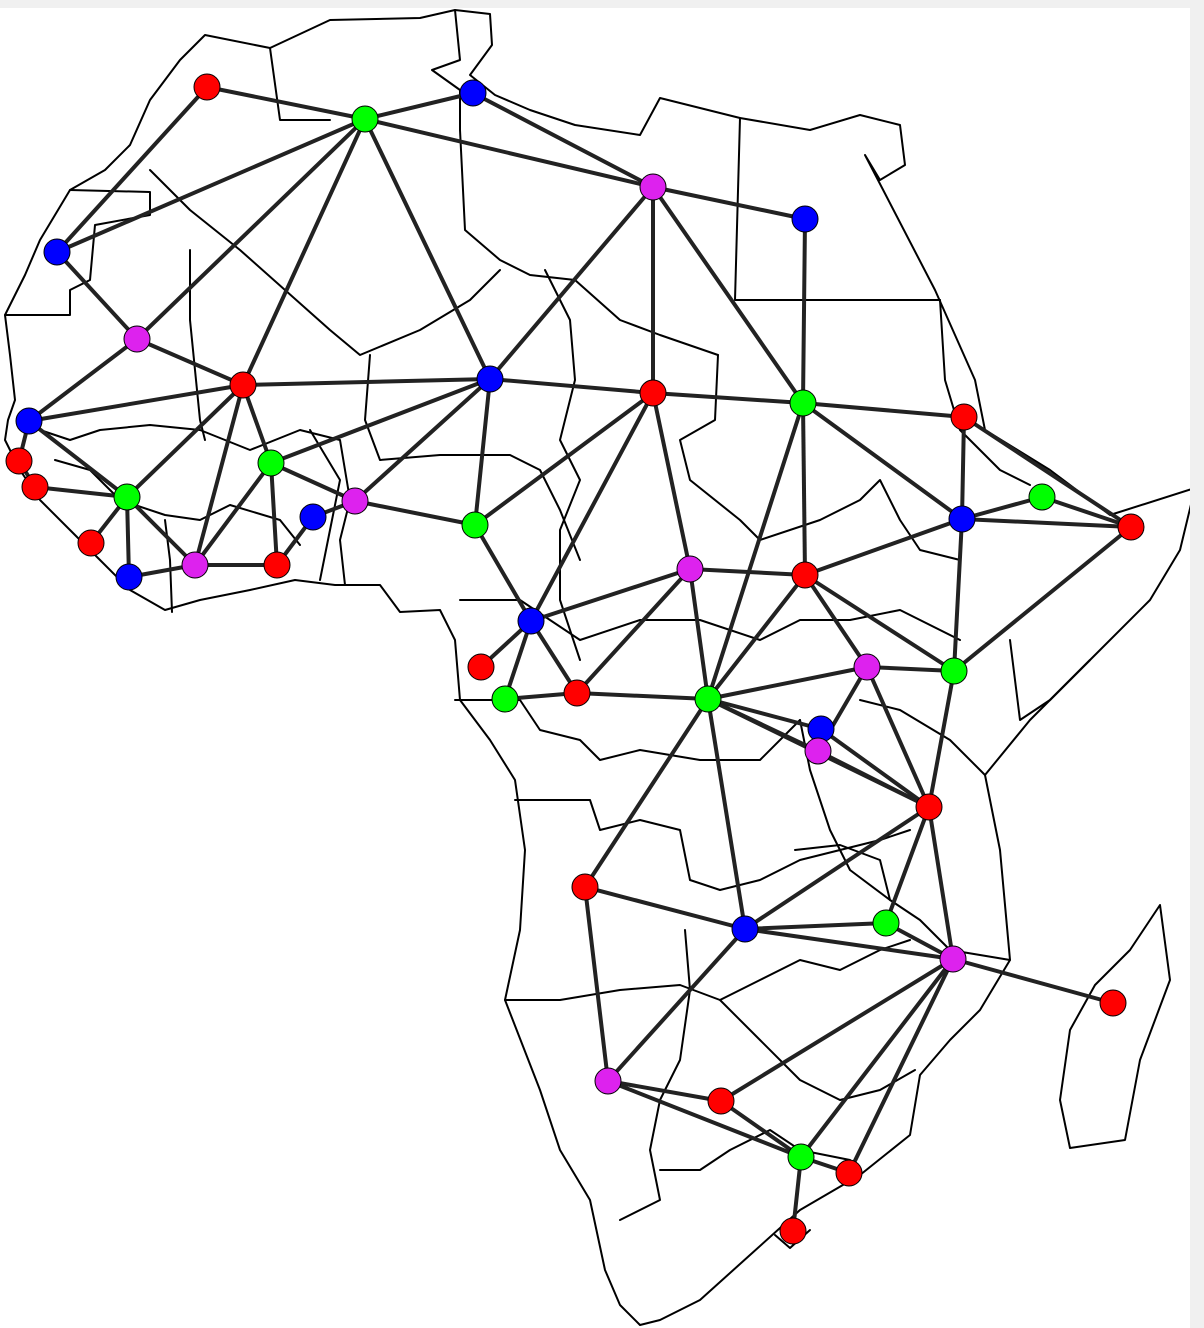  Describe the element at coordinates (602, 4) in the screenshot. I see `window-top-strip` at that location.